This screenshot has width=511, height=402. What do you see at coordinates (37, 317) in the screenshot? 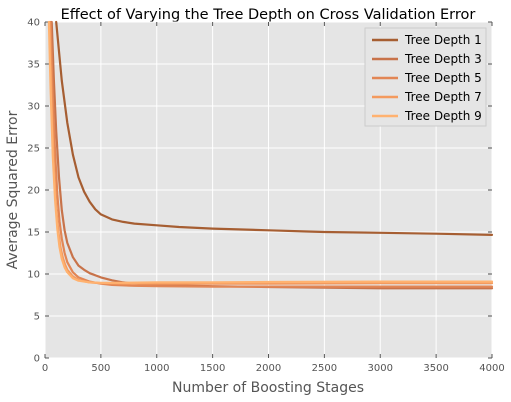
I see `y-tick-label: 5` at bounding box center [37, 317].